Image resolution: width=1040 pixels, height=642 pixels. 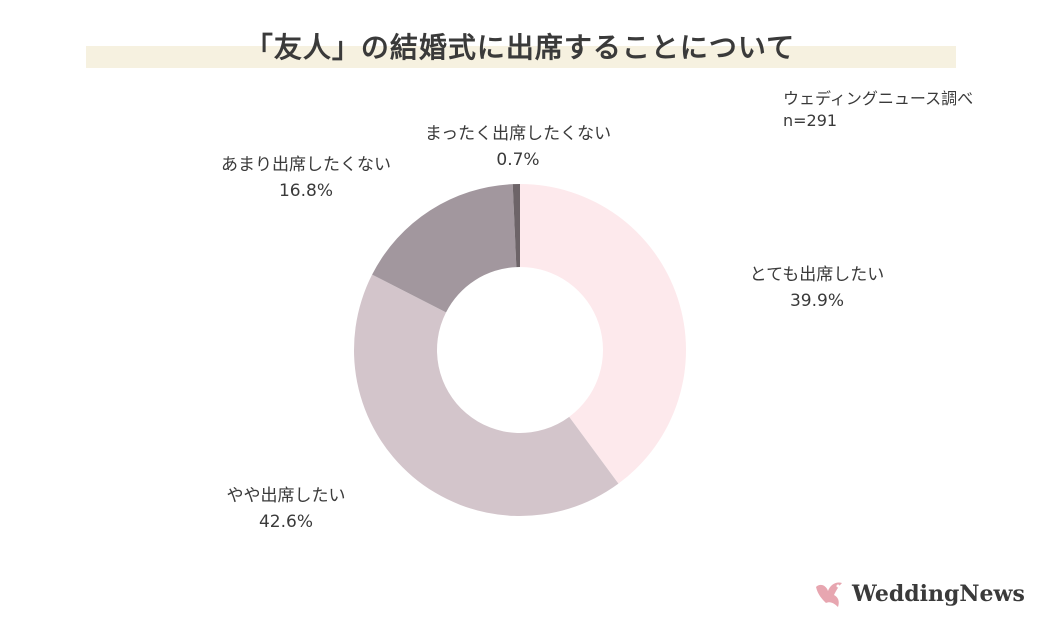 I want to click on value-label: 42.6%, so click(x=285, y=522).